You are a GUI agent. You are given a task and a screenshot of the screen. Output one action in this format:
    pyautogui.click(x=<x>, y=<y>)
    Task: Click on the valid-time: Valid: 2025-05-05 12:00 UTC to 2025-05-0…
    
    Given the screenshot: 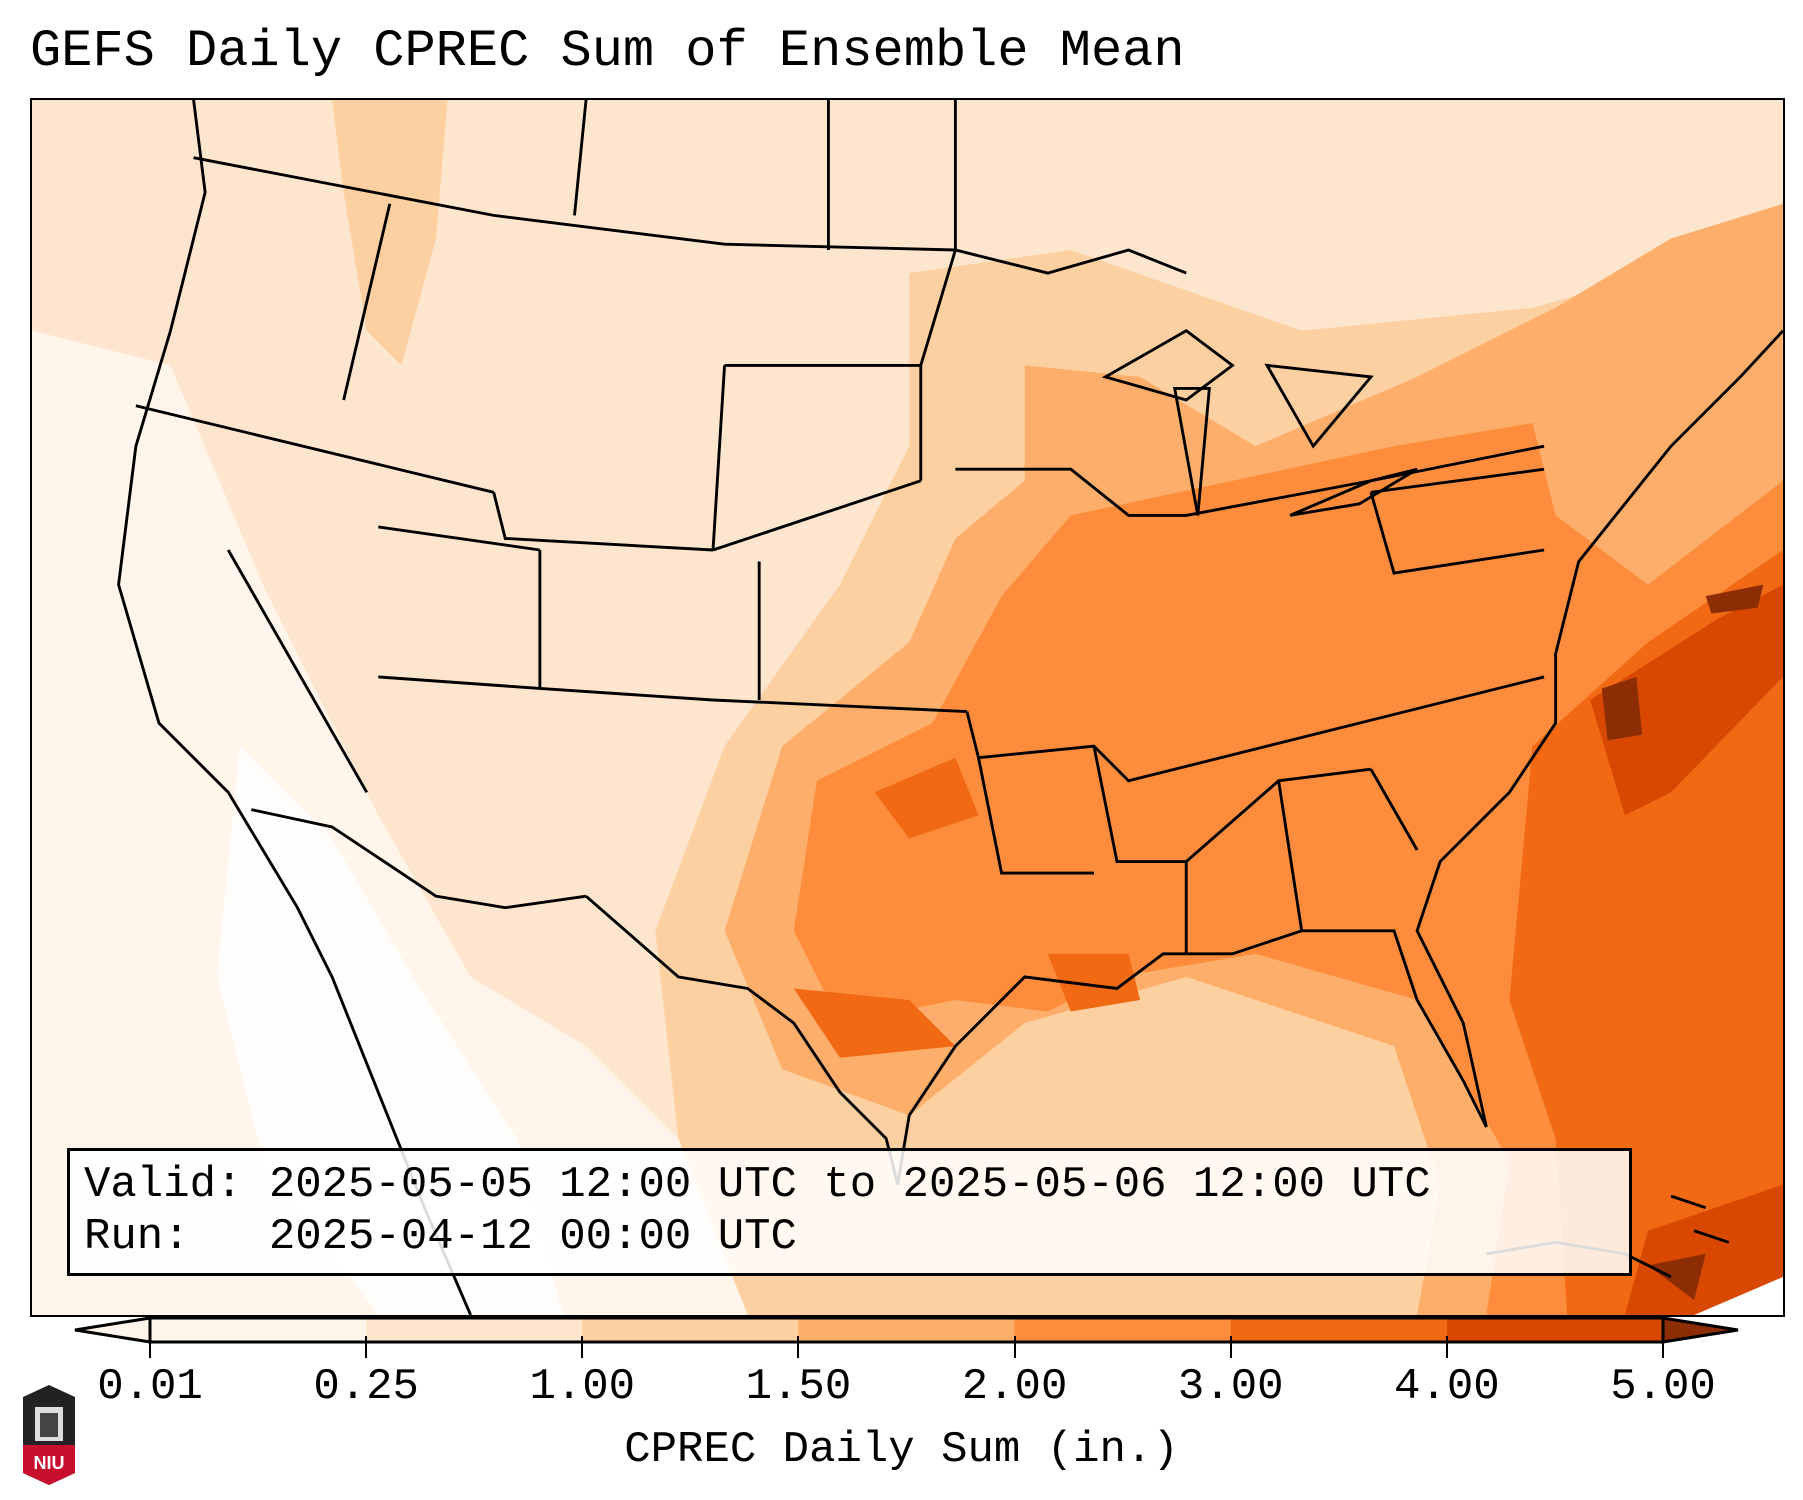 What is the action you would take?
    pyautogui.click(x=757, y=1185)
    